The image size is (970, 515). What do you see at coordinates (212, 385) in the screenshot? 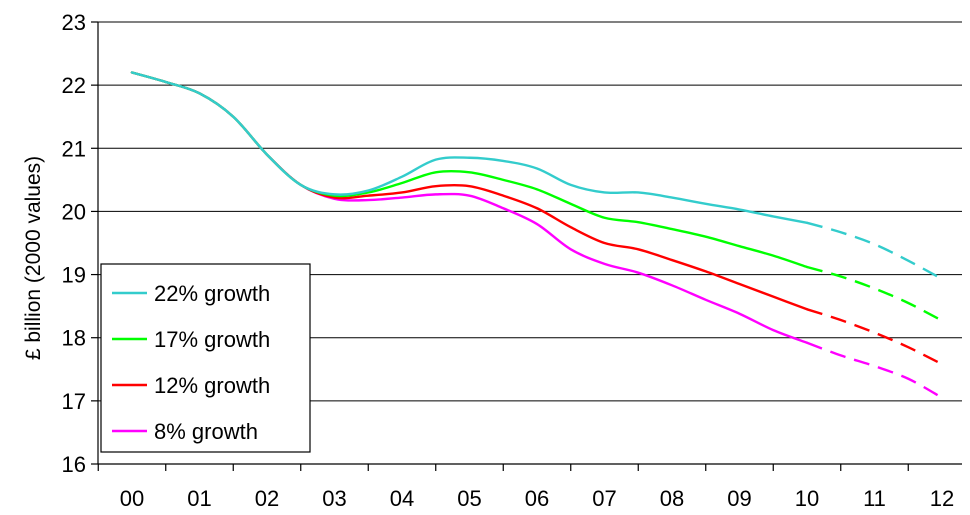
I see `legend-label: 12% growth` at bounding box center [212, 385].